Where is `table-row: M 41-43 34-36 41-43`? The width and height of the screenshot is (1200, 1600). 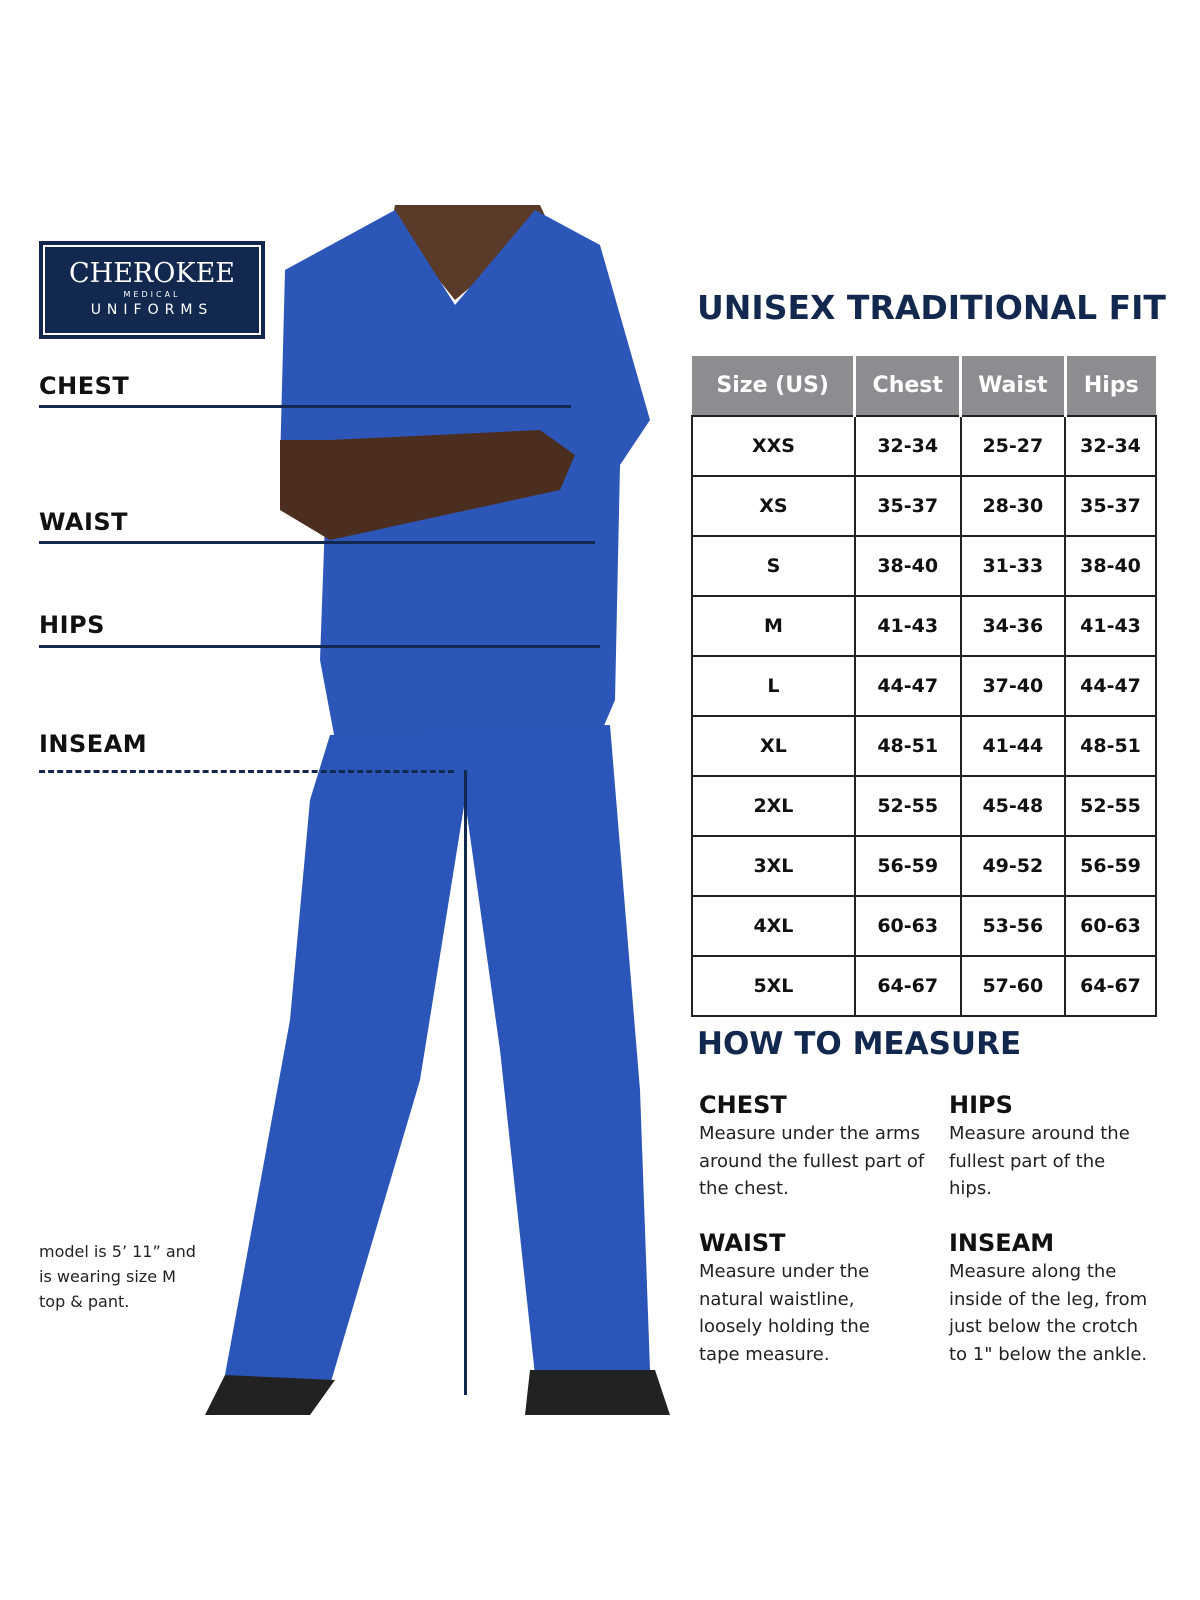
table-row: M 41-43 34-36 41-43 is located at coordinates (924, 626).